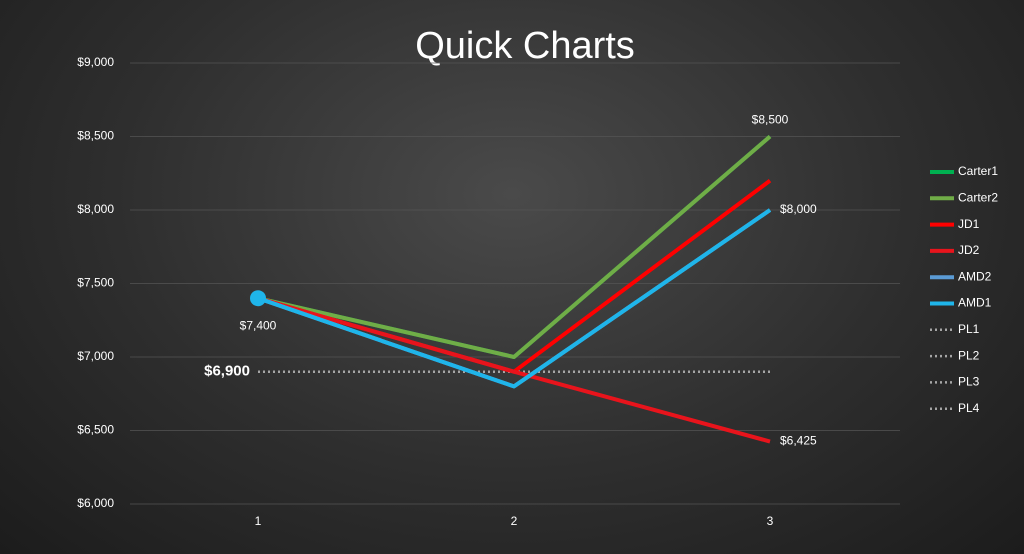 Image resolution: width=1024 pixels, height=554 pixels. I want to click on x-tick-label: 2, so click(514, 521).